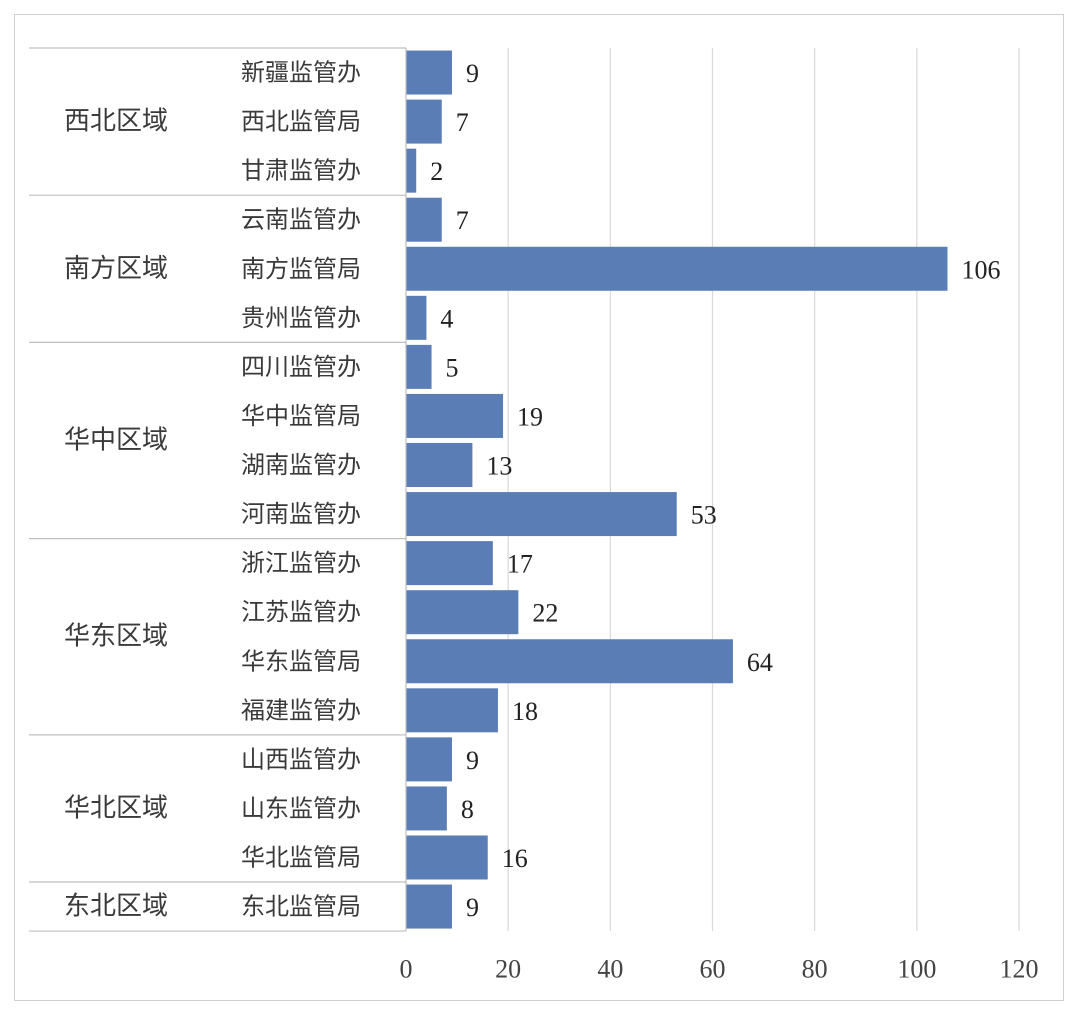 The height and width of the screenshot is (1032, 1080). I want to click on data-label: 18, so click(525, 711).